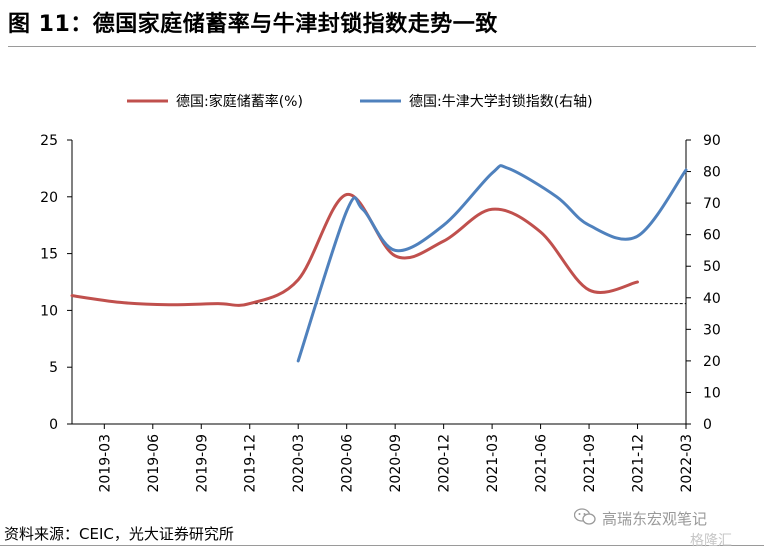  I want to click on x-tick-label: 2021-09, so click(590, 463).